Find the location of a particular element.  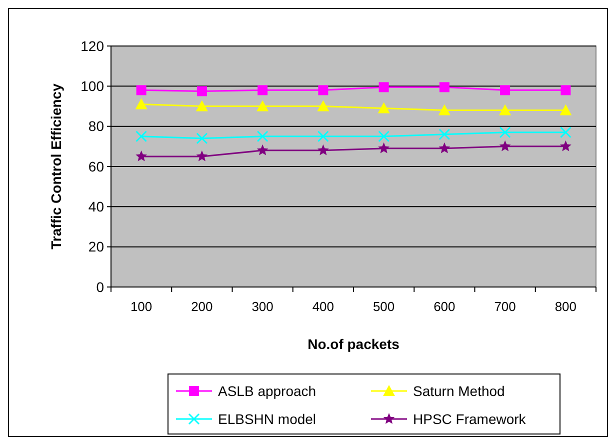

y-tick-label: 40 is located at coordinates (96, 206).